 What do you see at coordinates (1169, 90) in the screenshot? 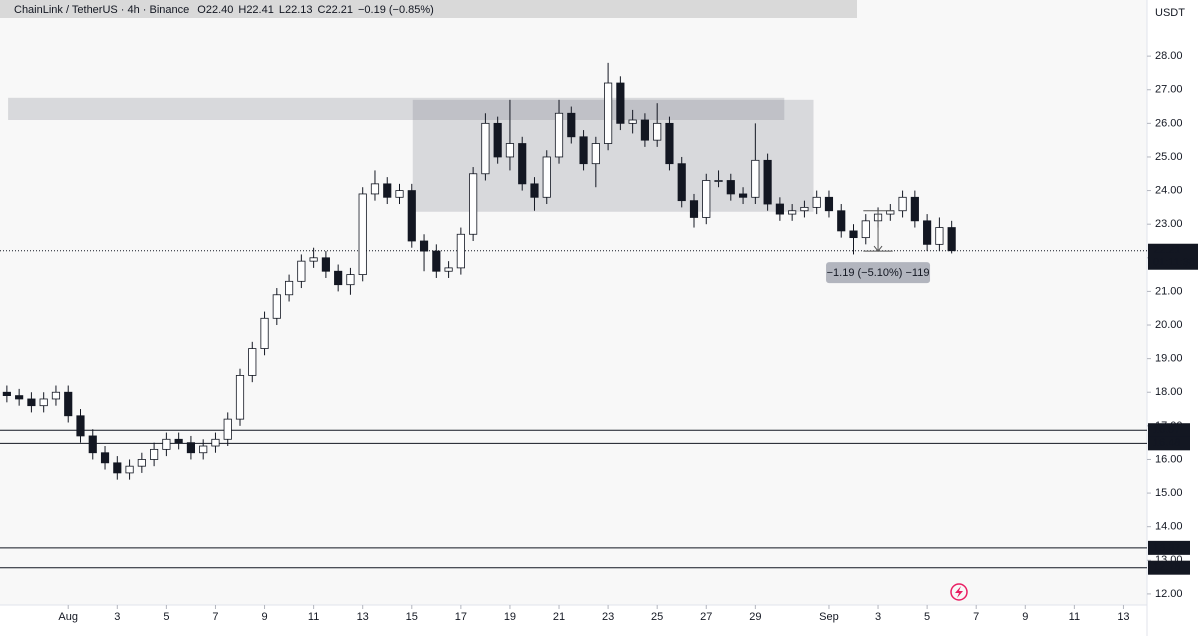
I see `y-tick-label: 27.00` at bounding box center [1169, 90].